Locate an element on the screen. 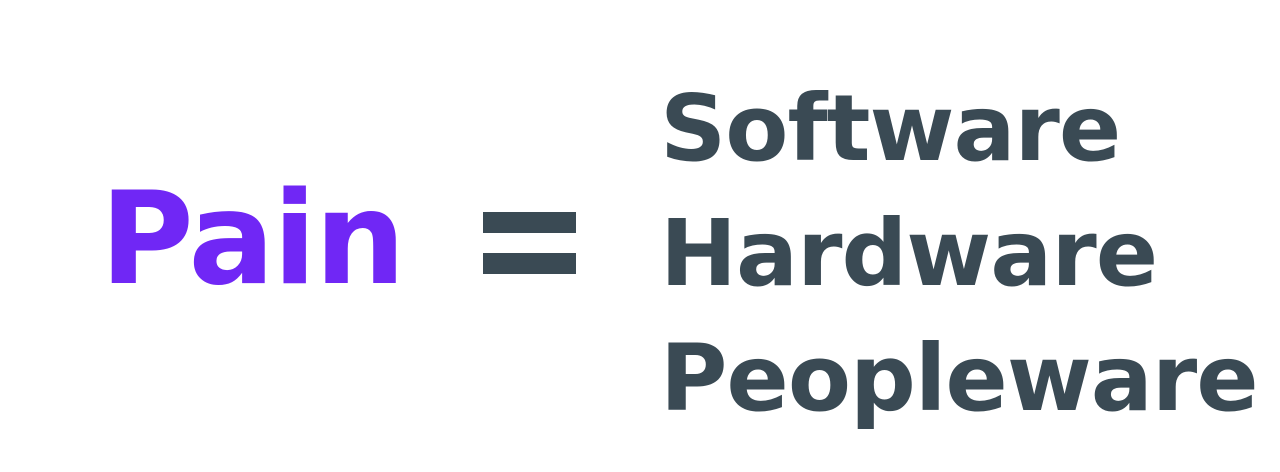 Image resolution: width=1280 pixels, height=472 pixels. lhs-term: Pain is located at coordinates (253, 239).